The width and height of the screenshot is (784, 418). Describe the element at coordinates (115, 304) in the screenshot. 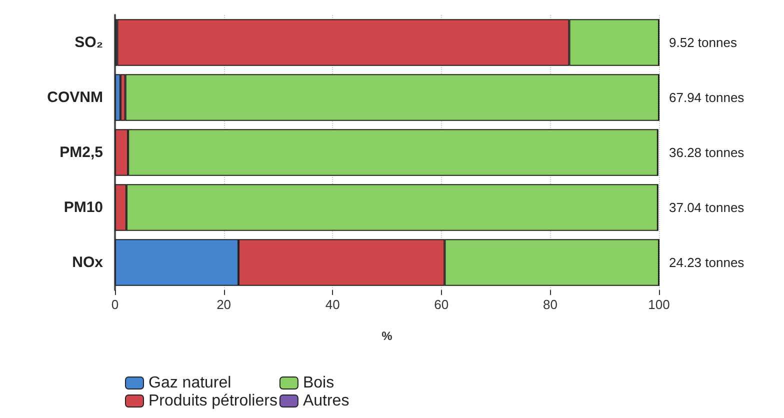

I see `x-tick-label: 0` at that location.